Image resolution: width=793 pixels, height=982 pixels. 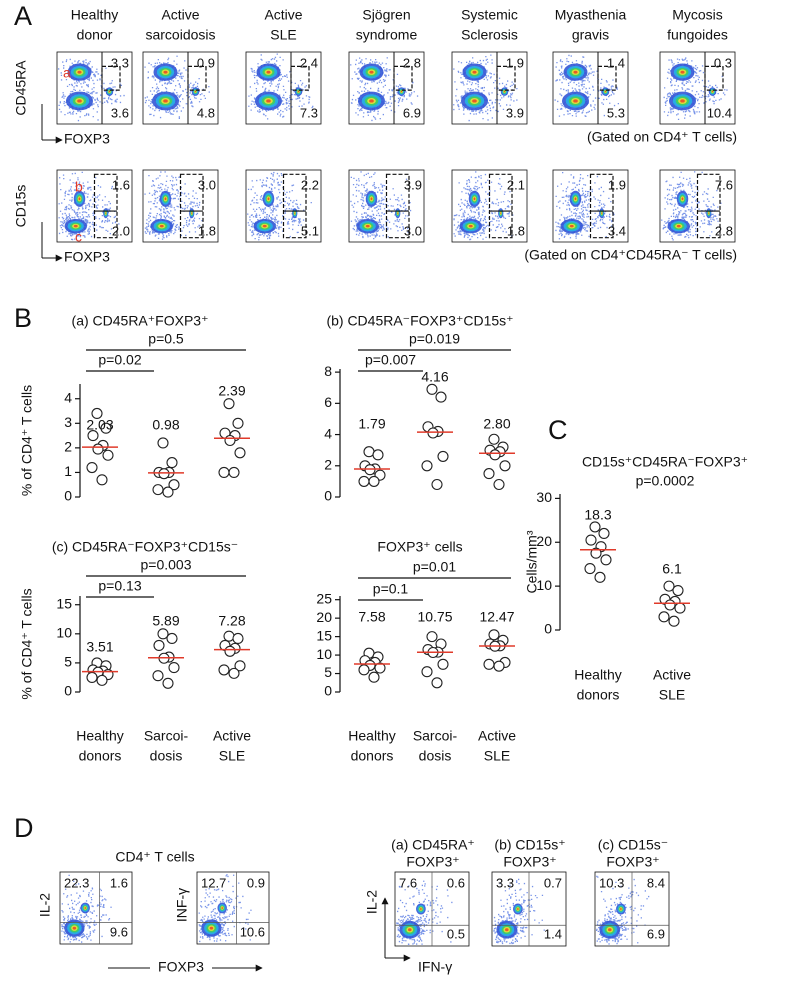 I want to click on quadrant-value: 0.9, so click(x=256, y=882).